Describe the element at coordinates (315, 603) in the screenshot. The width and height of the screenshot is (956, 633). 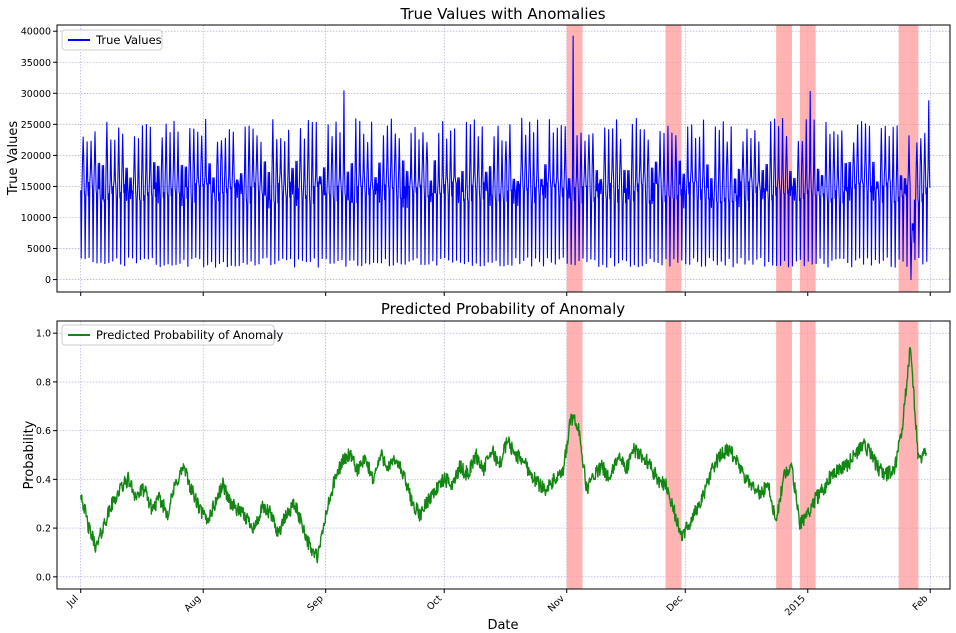
I see `bottom-xtick-label-2: Sep` at that location.